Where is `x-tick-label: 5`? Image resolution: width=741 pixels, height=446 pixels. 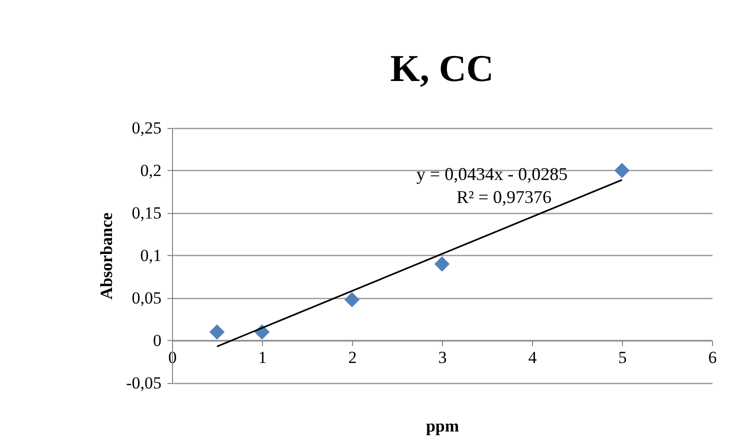 x-tick-label: 5 is located at coordinates (622, 357).